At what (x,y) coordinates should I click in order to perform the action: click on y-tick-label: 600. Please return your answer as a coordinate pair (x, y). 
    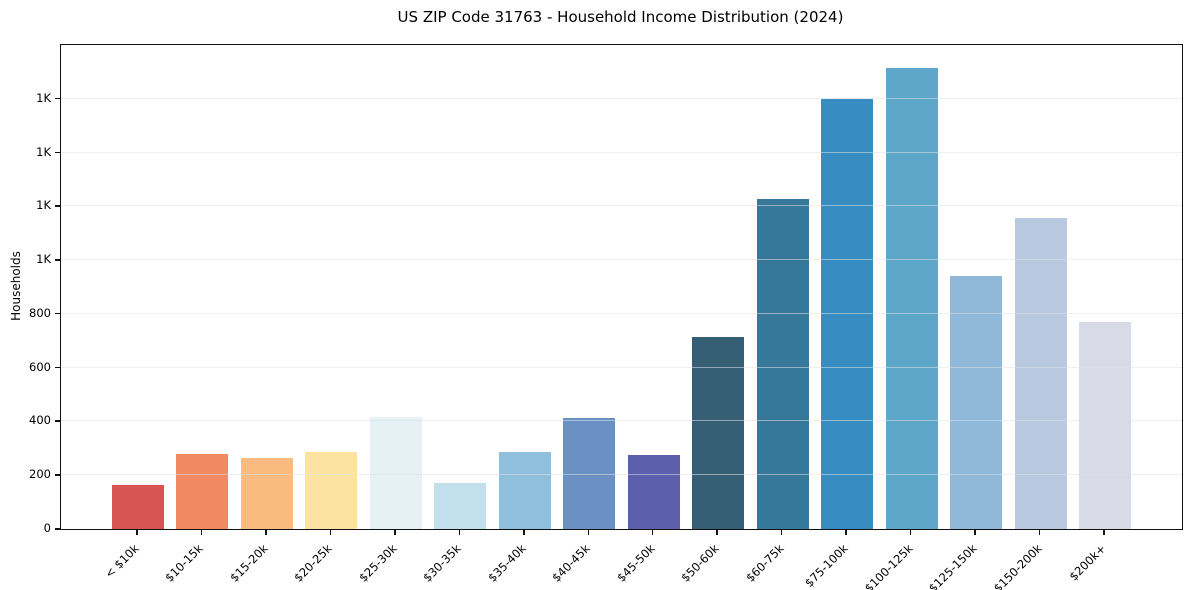
    Looking at the image, I should click on (40, 366).